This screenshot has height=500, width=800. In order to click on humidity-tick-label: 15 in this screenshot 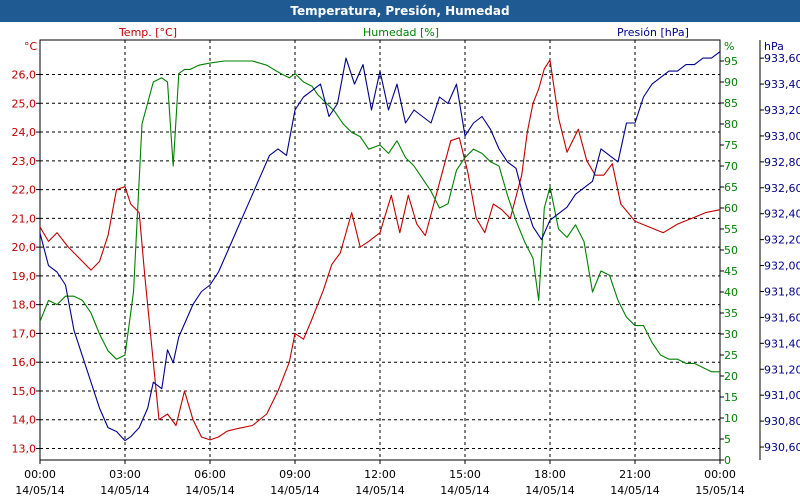, I will do `click(731, 397)`.